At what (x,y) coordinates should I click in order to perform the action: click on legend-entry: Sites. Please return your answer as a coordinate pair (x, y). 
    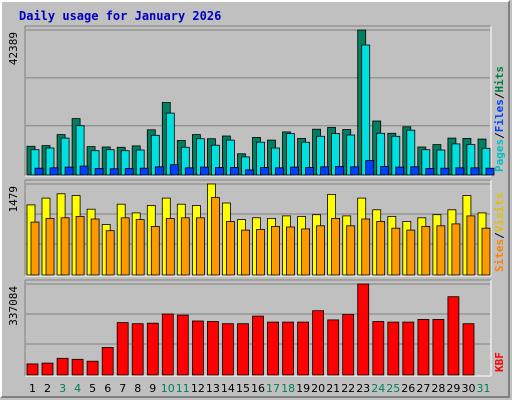
    Looking at the image, I should click on (499, 255).